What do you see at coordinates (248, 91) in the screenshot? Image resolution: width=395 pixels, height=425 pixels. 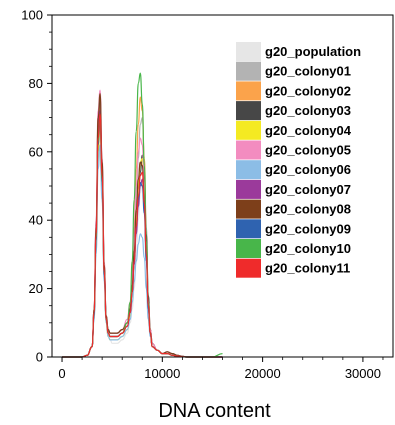 I see `legend-swatch-g20_colony02` at bounding box center [248, 91].